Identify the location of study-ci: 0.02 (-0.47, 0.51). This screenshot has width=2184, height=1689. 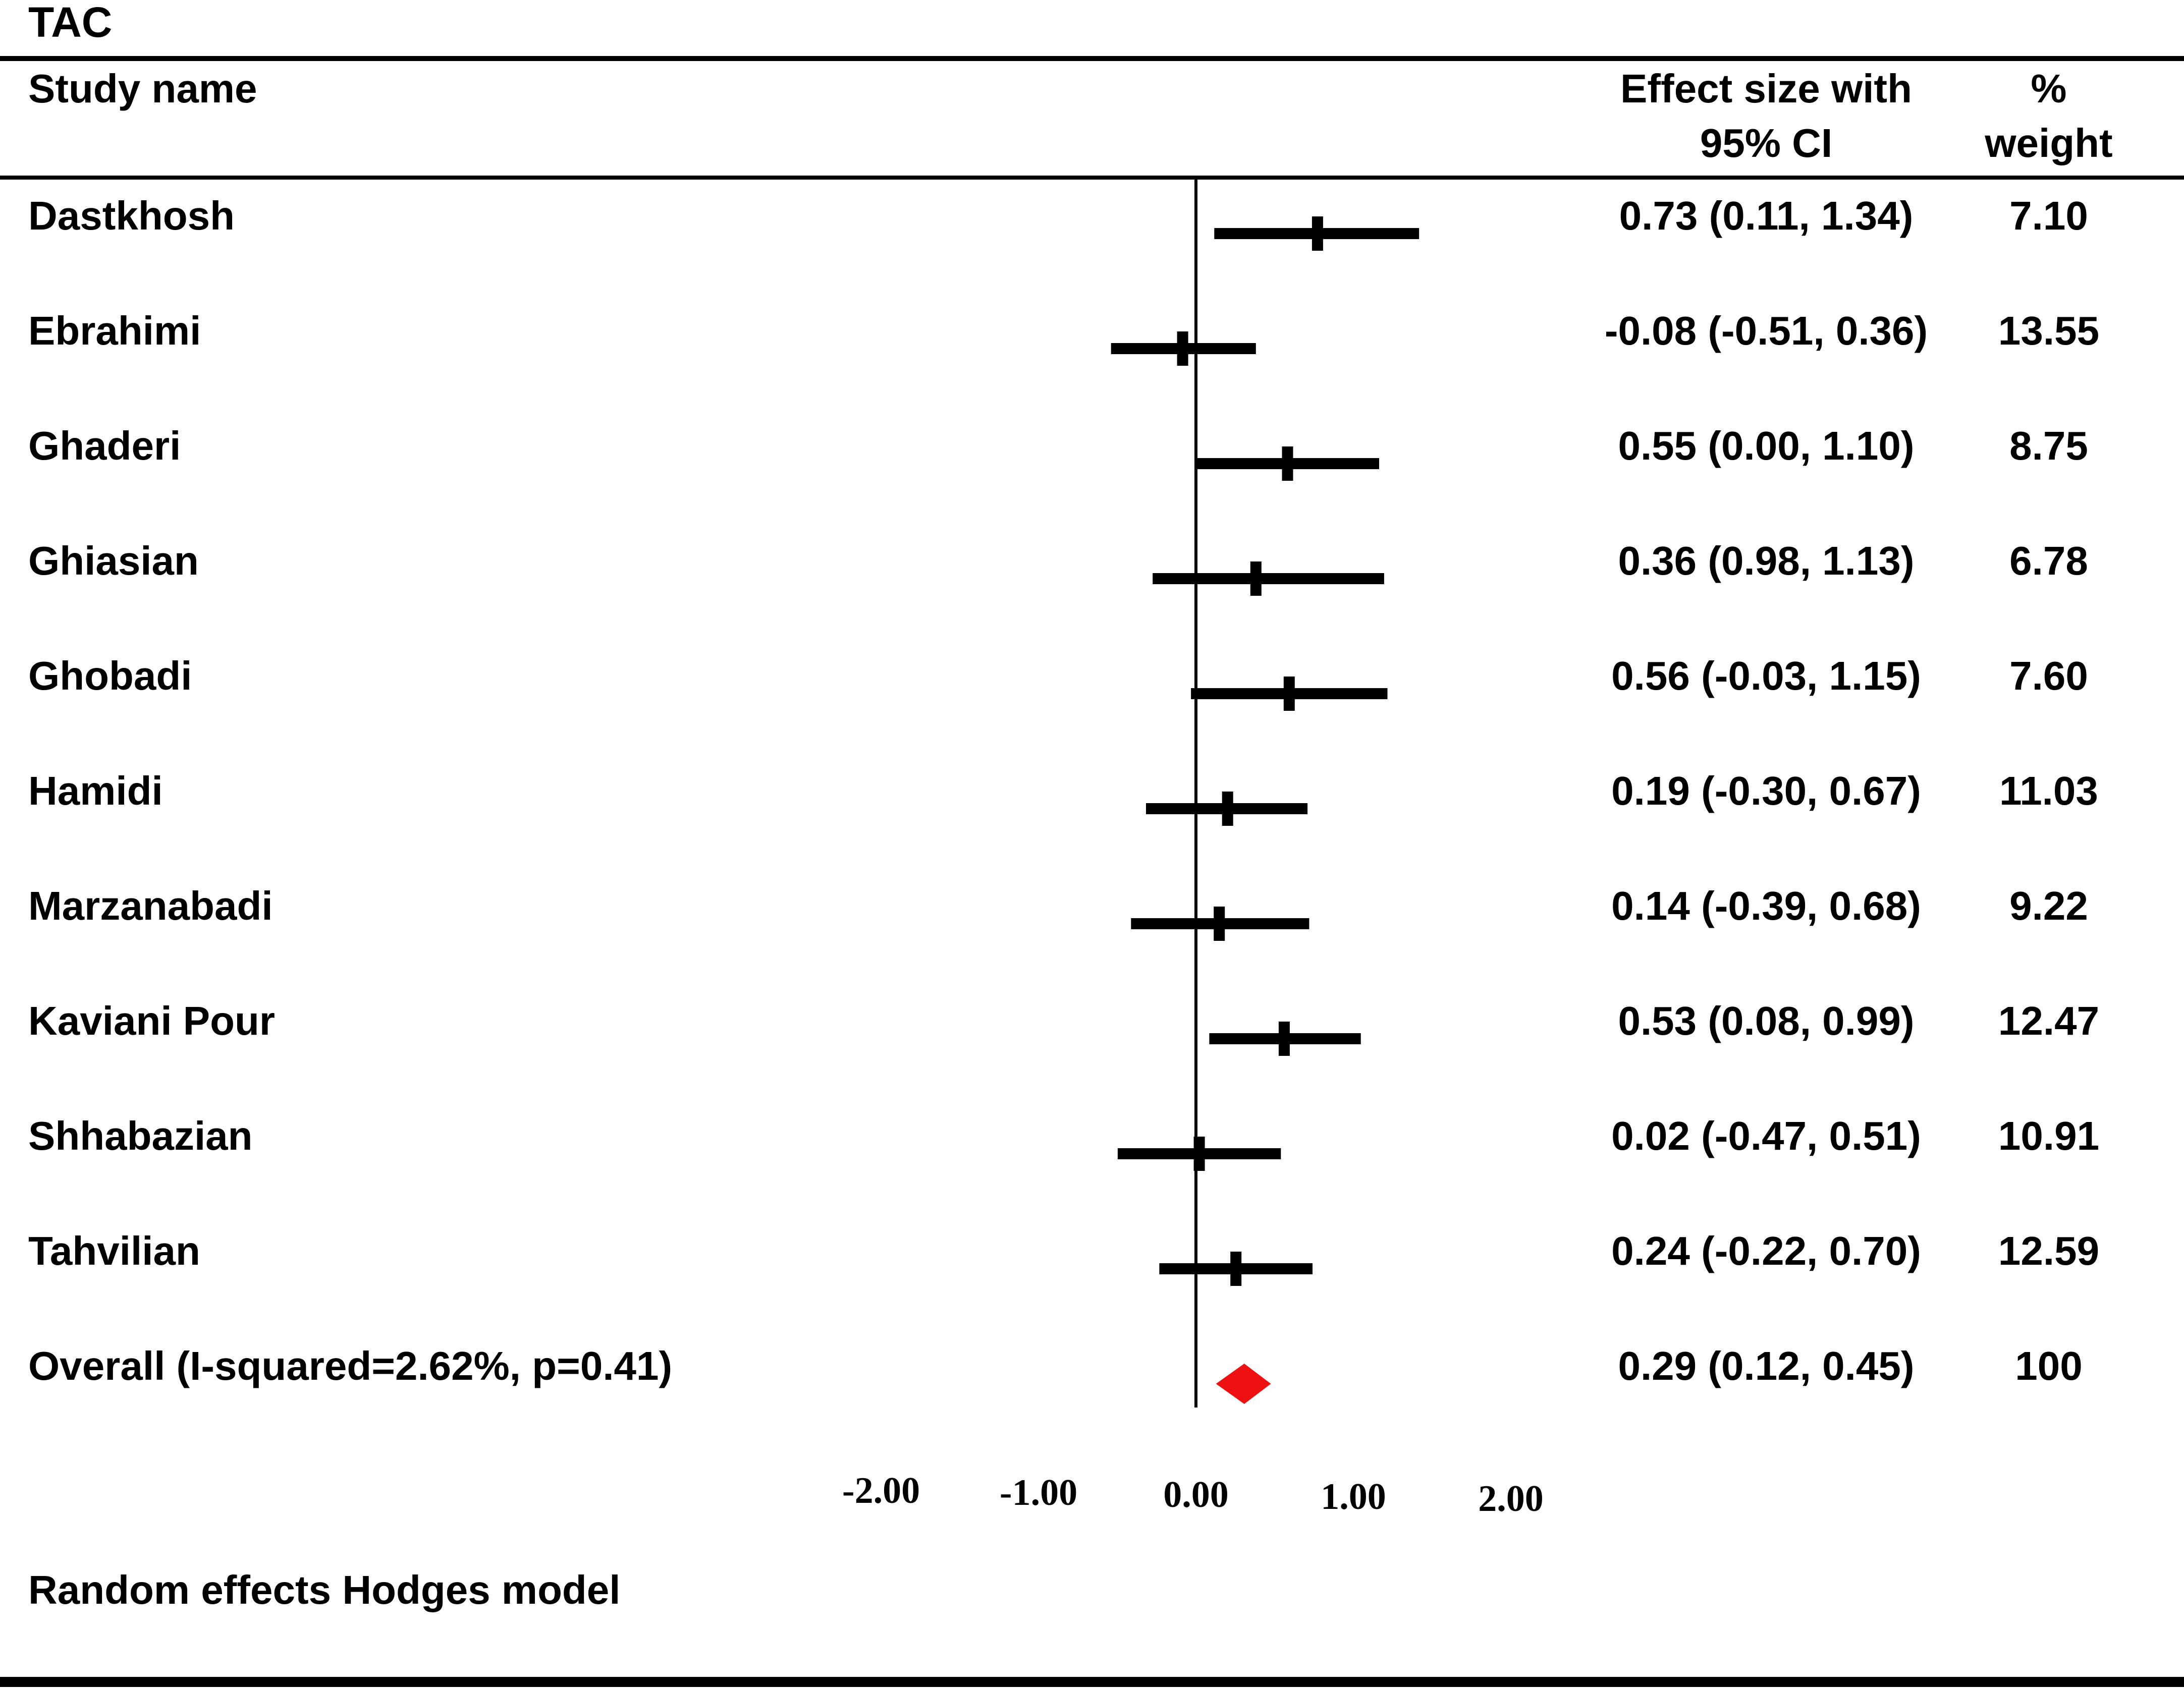
(1766, 1135).